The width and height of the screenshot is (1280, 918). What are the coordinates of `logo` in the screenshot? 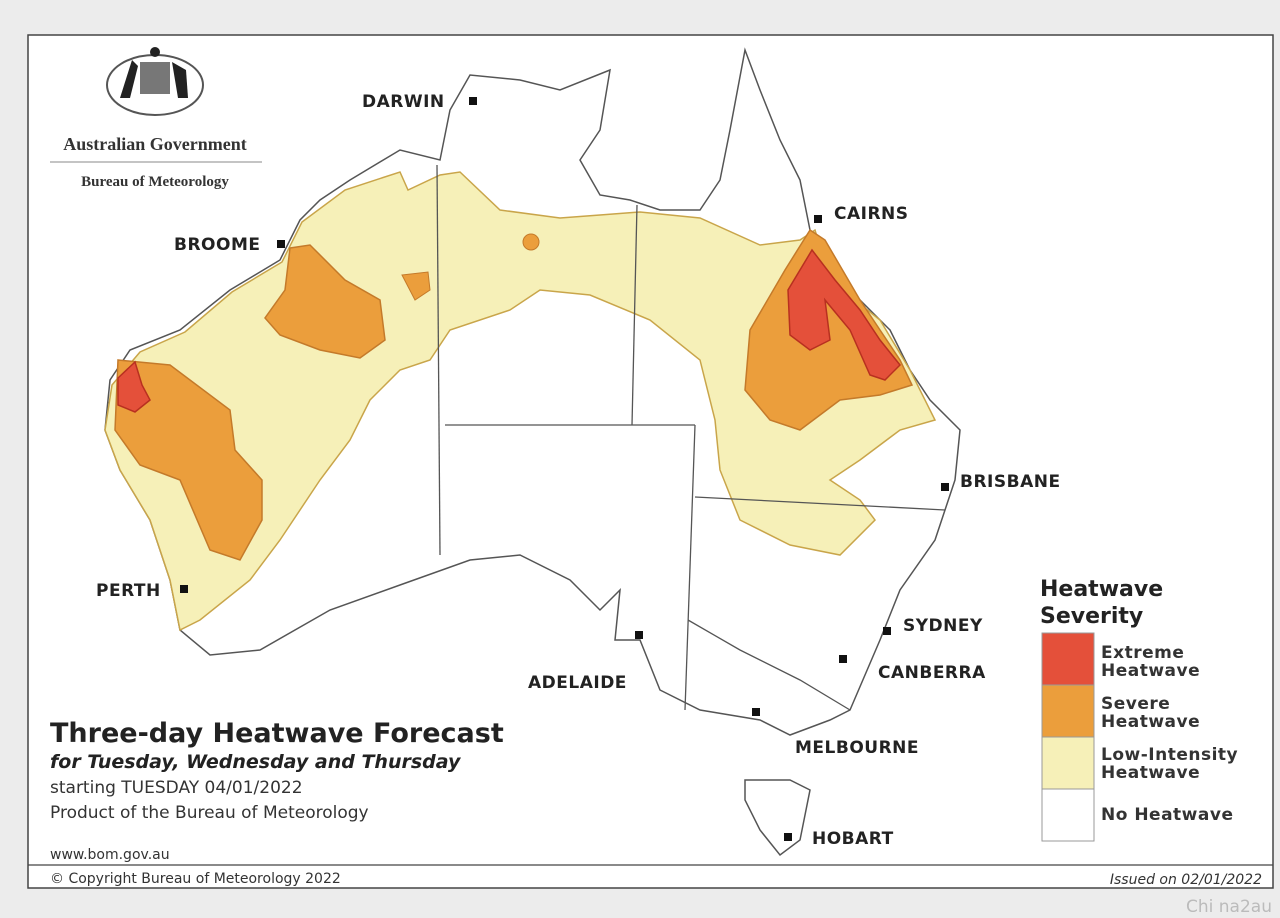 It's located at (155, 81).